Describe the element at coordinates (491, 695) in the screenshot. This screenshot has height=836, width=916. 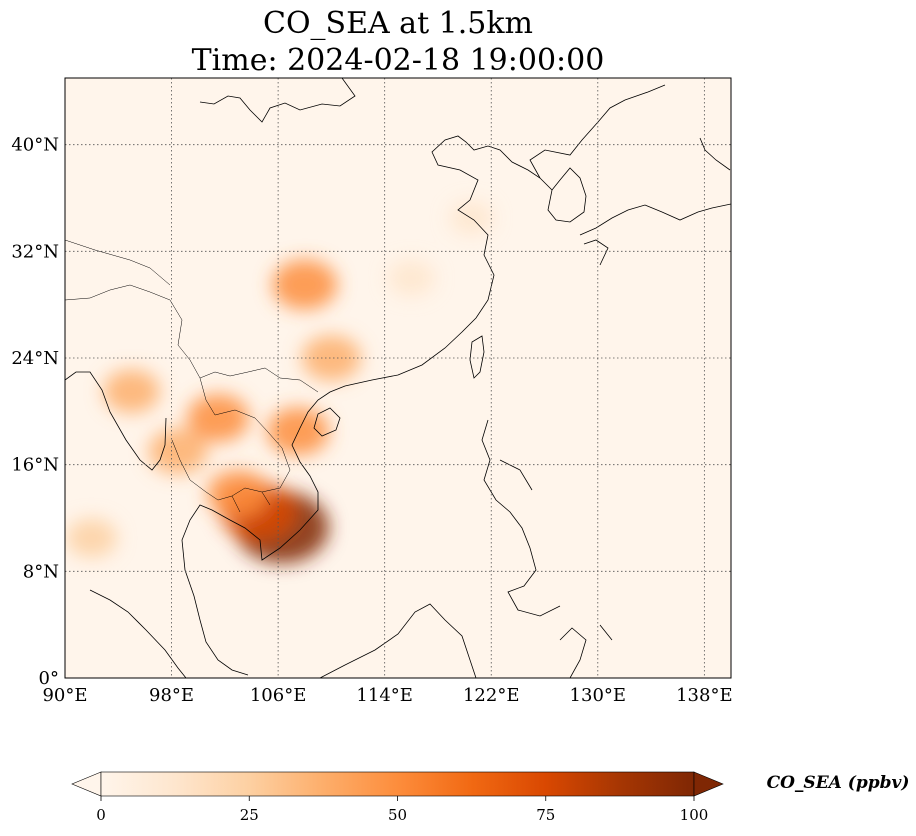
I see `x-tick-label: 122°E` at that location.